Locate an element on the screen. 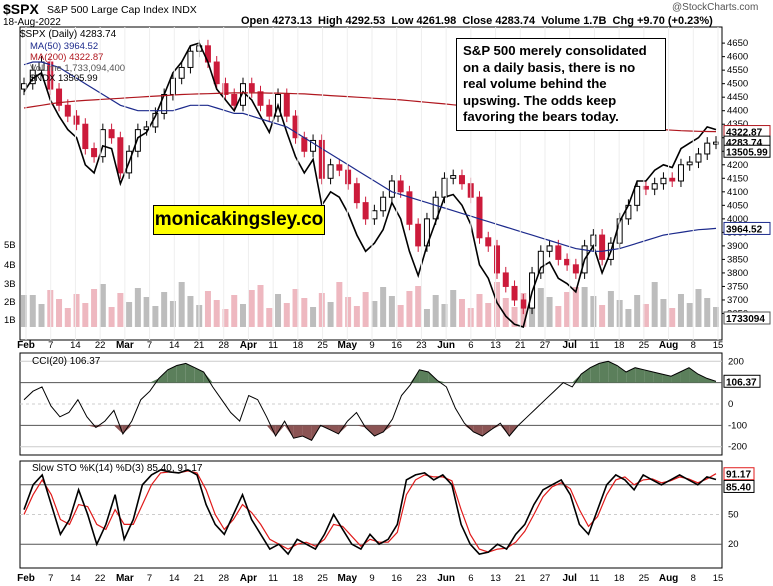 This screenshot has height=586, width=773. sto-d-value-label: 91.17 is located at coordinates (738, 475).